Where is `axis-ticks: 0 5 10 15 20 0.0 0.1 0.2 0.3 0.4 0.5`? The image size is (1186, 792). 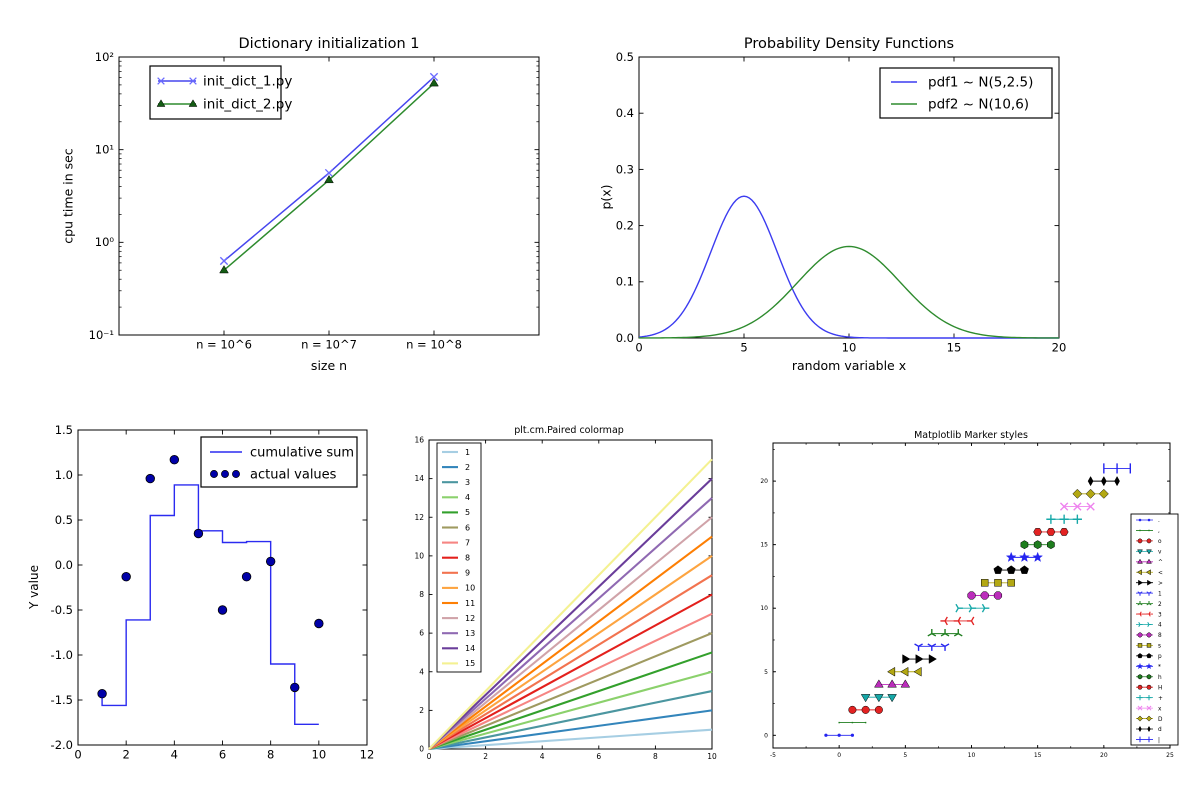
axis-ticks: 0 5 10 15 20 0.0 0.1 0.2 0.3 0.4 0.5 is located at coordinates (841, 202).